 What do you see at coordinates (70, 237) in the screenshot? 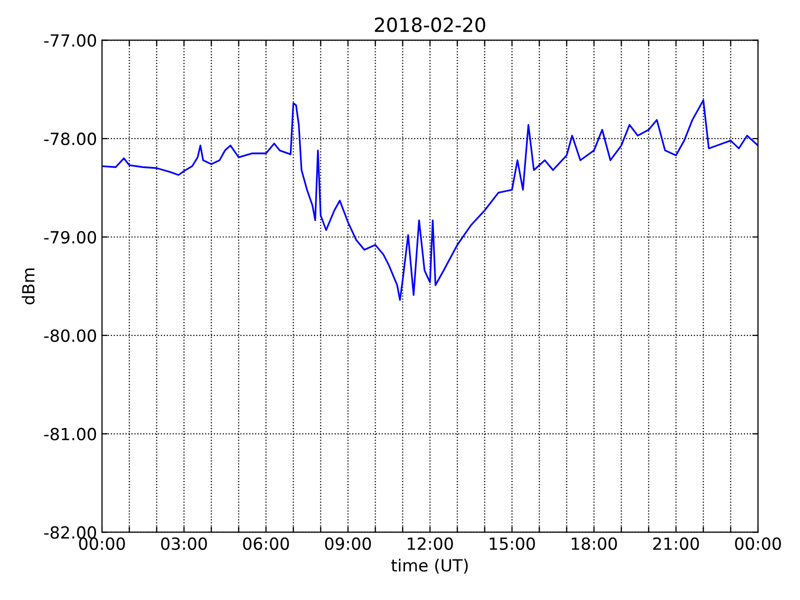
I see `y-tick-label: -79.00` at bounding box center [70, 237].